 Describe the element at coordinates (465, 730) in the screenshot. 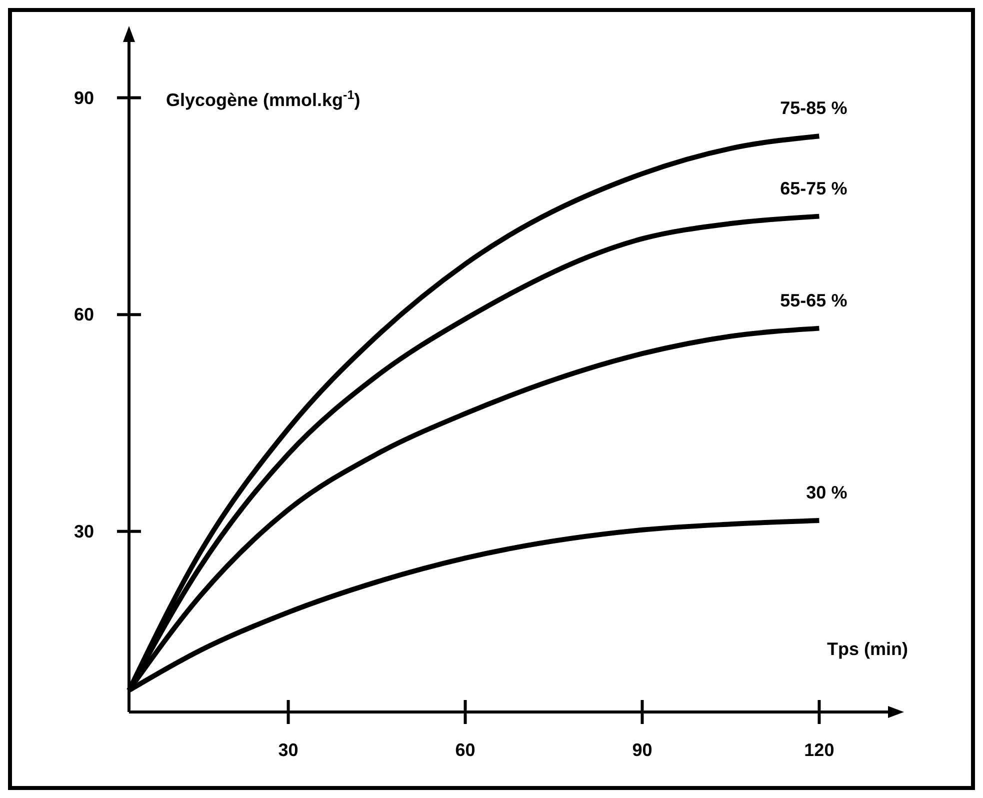

I see `x-tick: 60` at that location.